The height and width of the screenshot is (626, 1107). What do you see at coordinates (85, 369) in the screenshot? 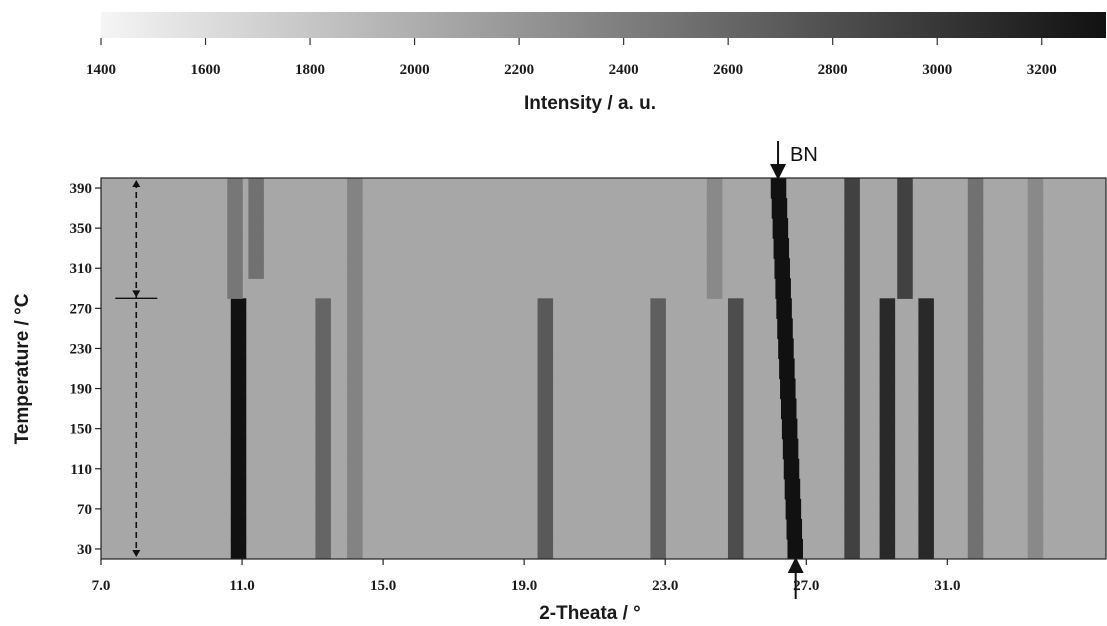
I see `y-axis-ticks: 30 70 110 150 190 230 270 310 350 390` at bounding box center [85, 369].